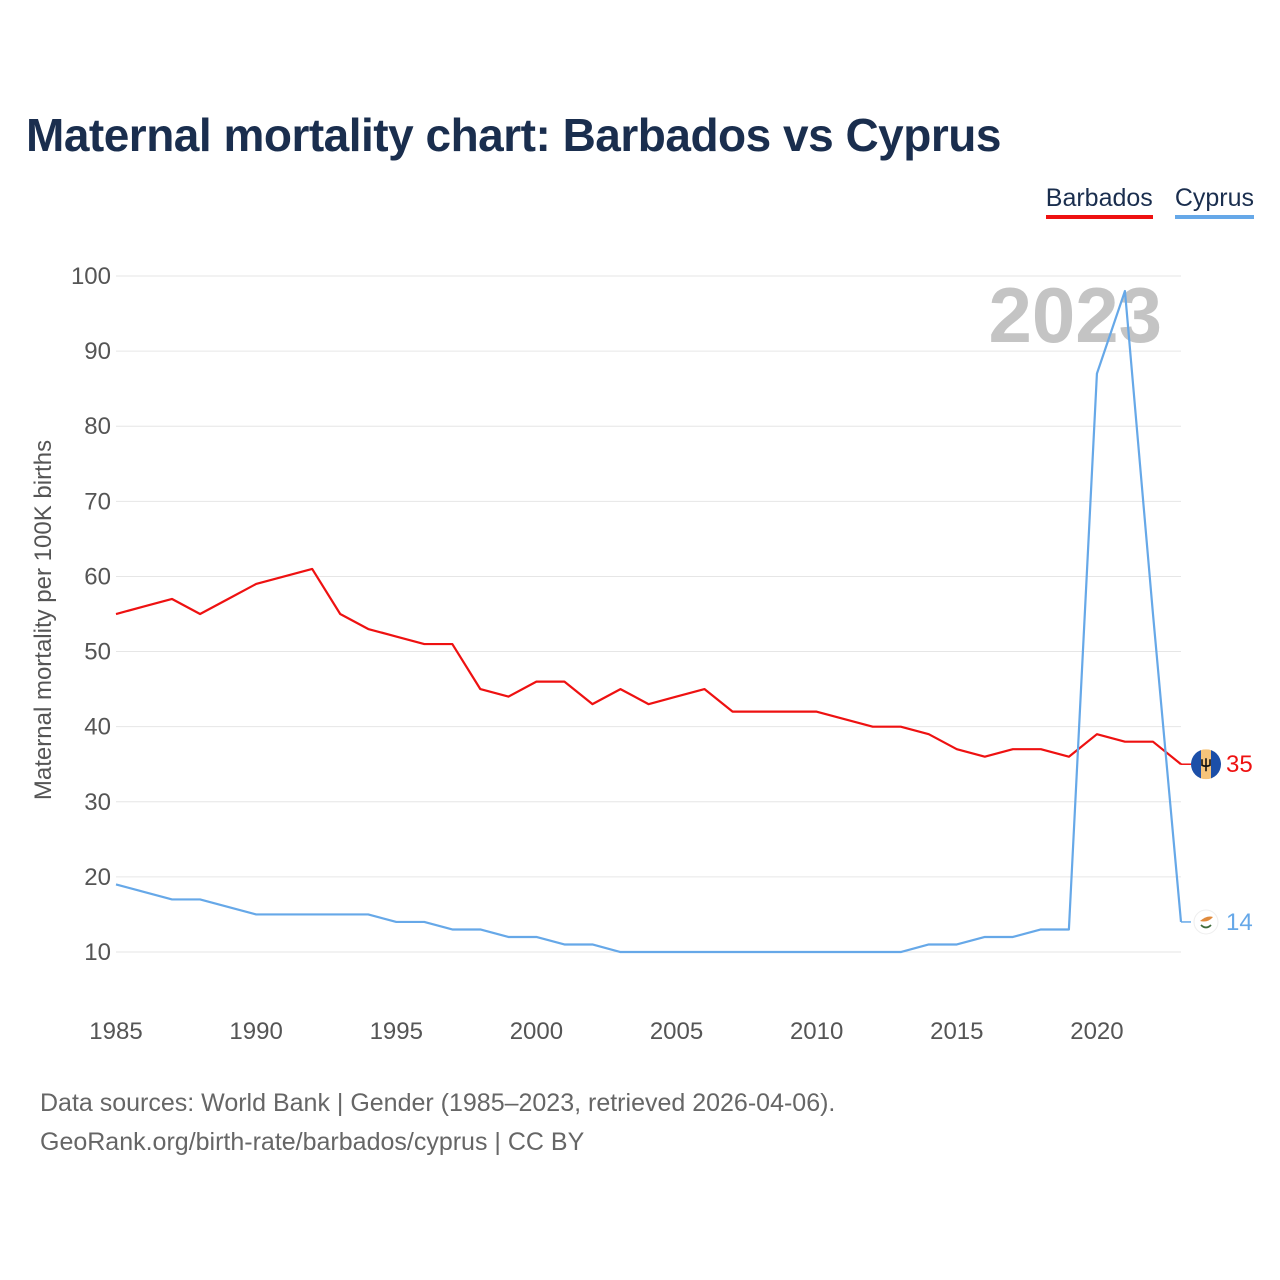 Image resolution: width=1280 pixels, height=1280 pixels. What do you see at coordinates (1206, 764) in the screenshot?
I see `barbados-flag-icon` at bounding box center [1206, 764].